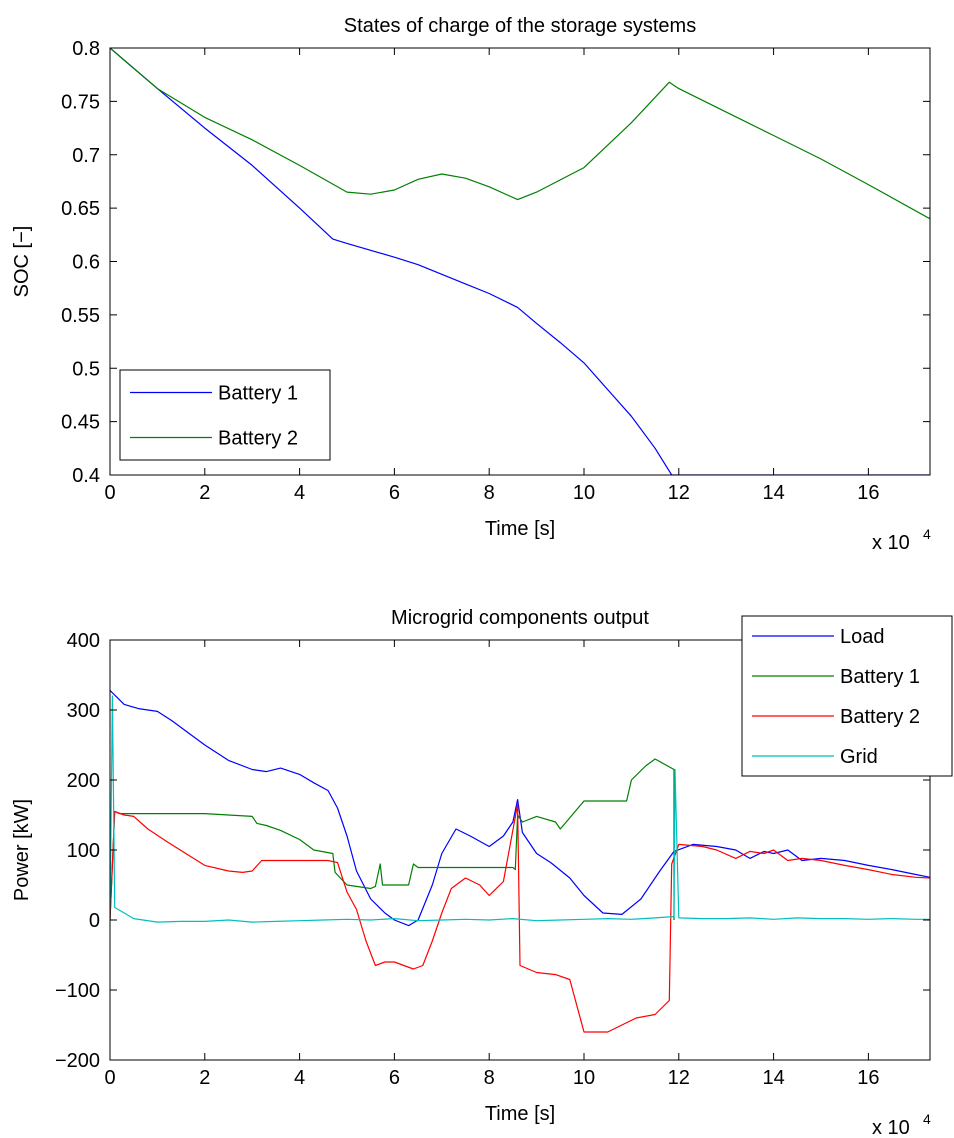  Describe the element at coordinates (80, 209) in the screenshot. I see `y-tick-label: 0.65` at that location.